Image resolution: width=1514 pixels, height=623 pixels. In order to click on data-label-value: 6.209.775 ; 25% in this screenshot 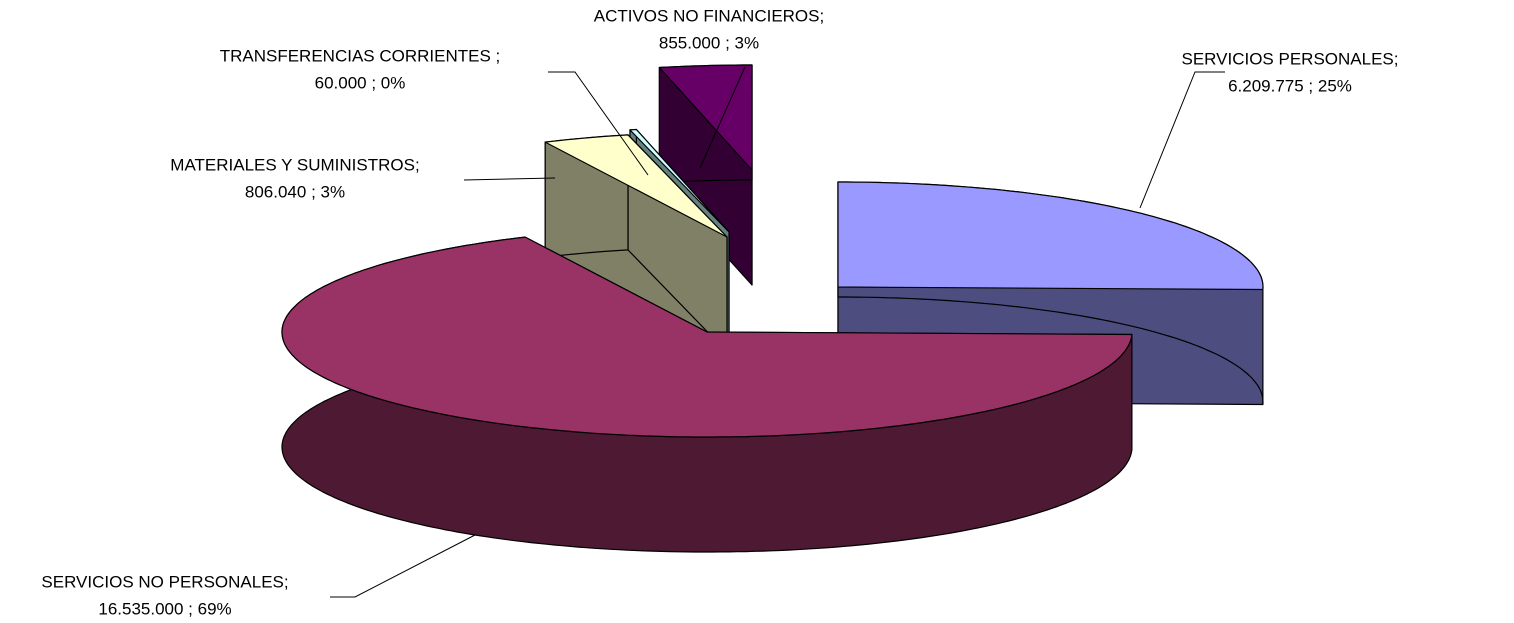, I will do `click(1290, 85)`.